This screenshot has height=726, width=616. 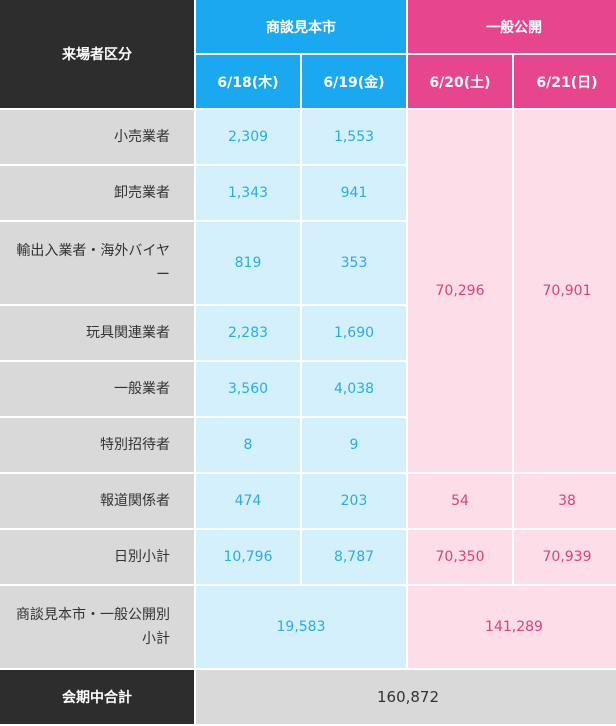 I want to click on row-label: 日別小計, so click(x=97, y=557).